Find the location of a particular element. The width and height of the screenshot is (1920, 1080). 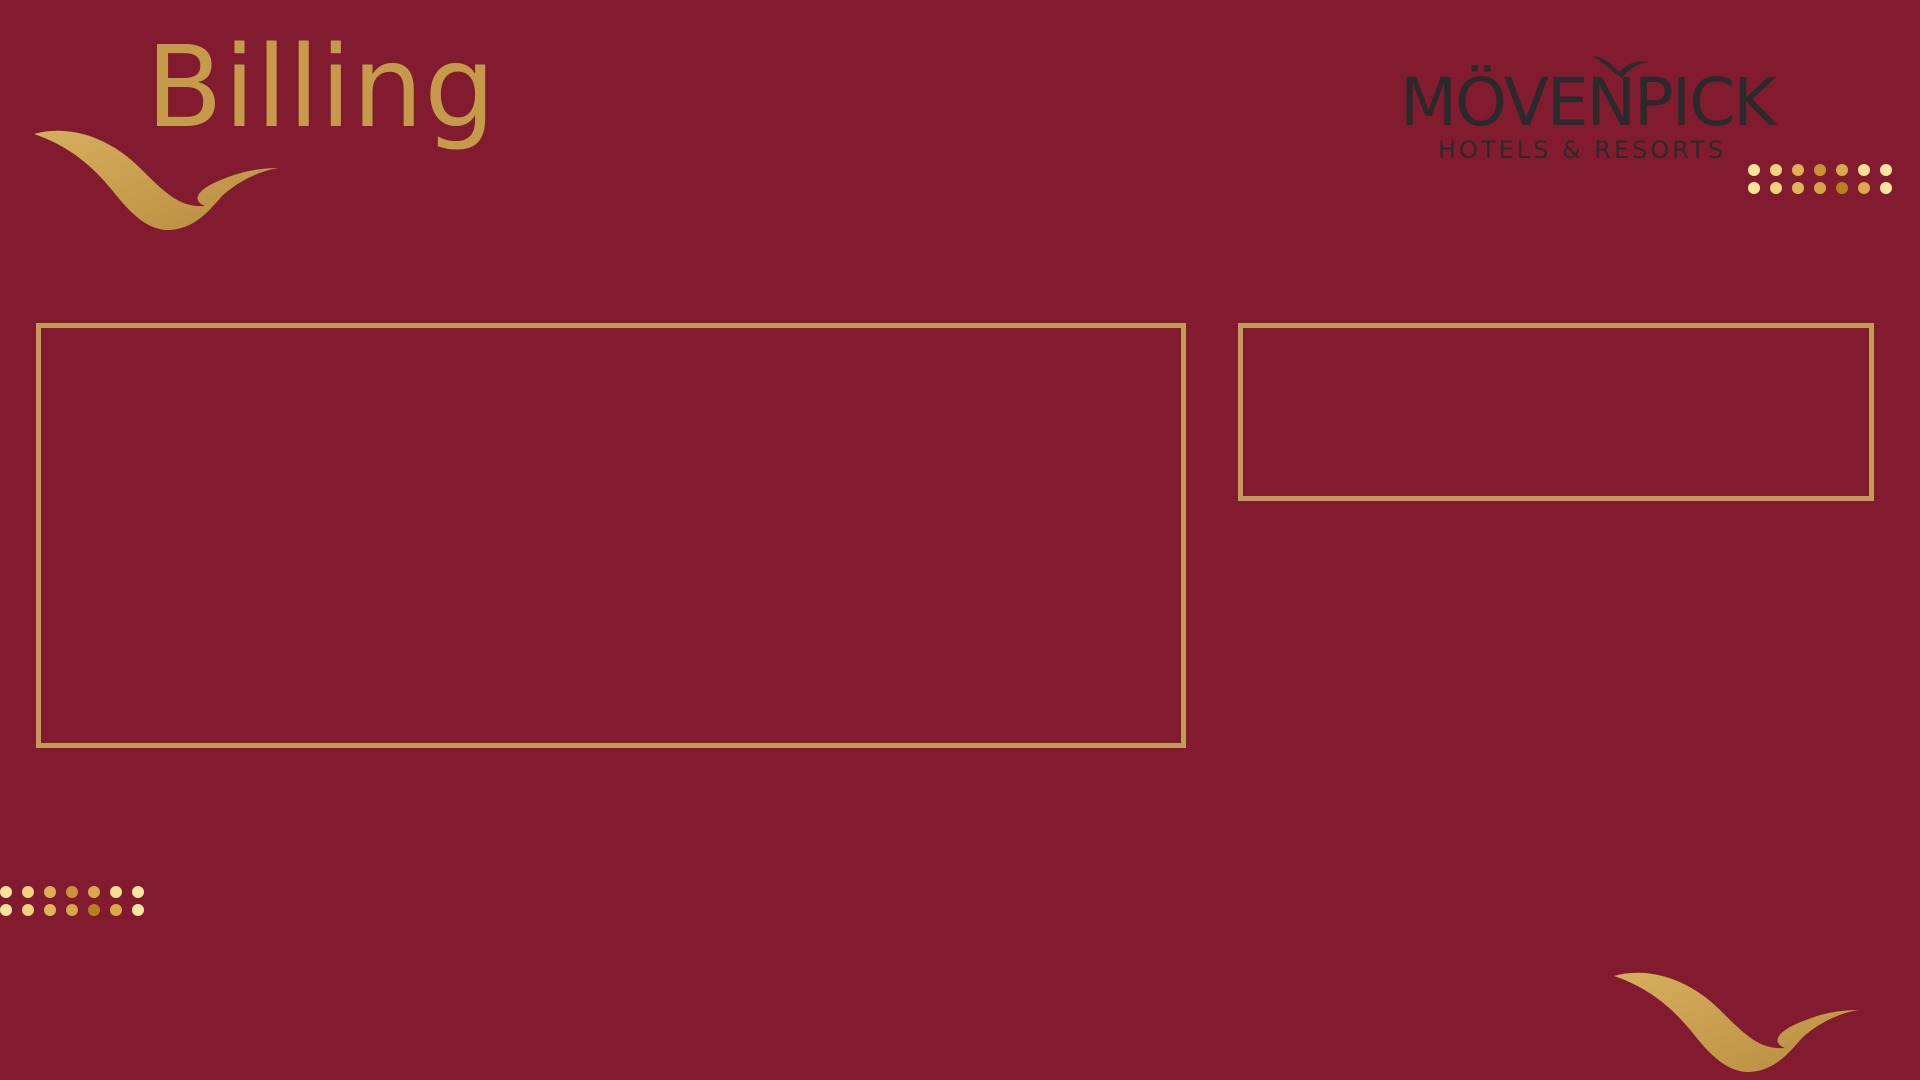

brand-logo: MÖVENPICK HOTELS & RESORTS is located at coordinates (1600, 110).